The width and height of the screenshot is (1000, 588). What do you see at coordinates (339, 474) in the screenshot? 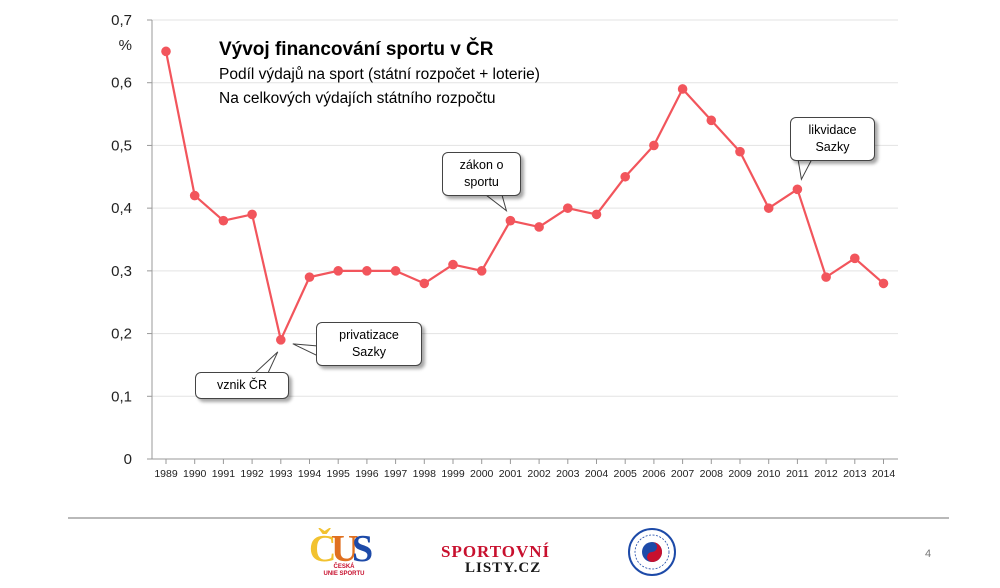
I see `x-tick-label: 1995` at bounding box center [339, 474].